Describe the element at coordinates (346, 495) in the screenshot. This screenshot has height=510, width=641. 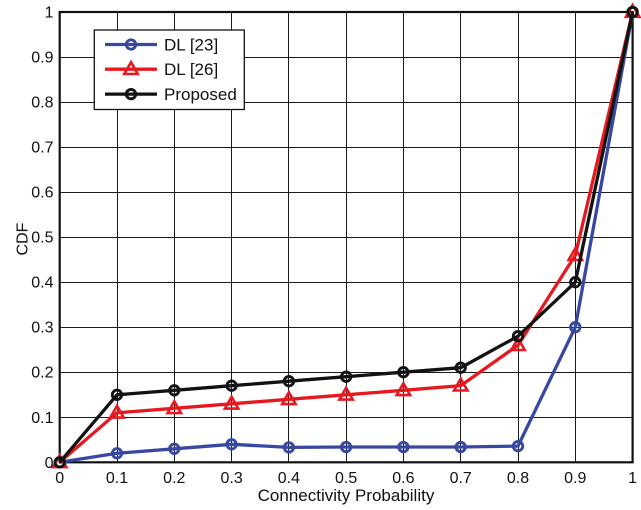
I see `svg-text: Connectivity Probability` at that location.